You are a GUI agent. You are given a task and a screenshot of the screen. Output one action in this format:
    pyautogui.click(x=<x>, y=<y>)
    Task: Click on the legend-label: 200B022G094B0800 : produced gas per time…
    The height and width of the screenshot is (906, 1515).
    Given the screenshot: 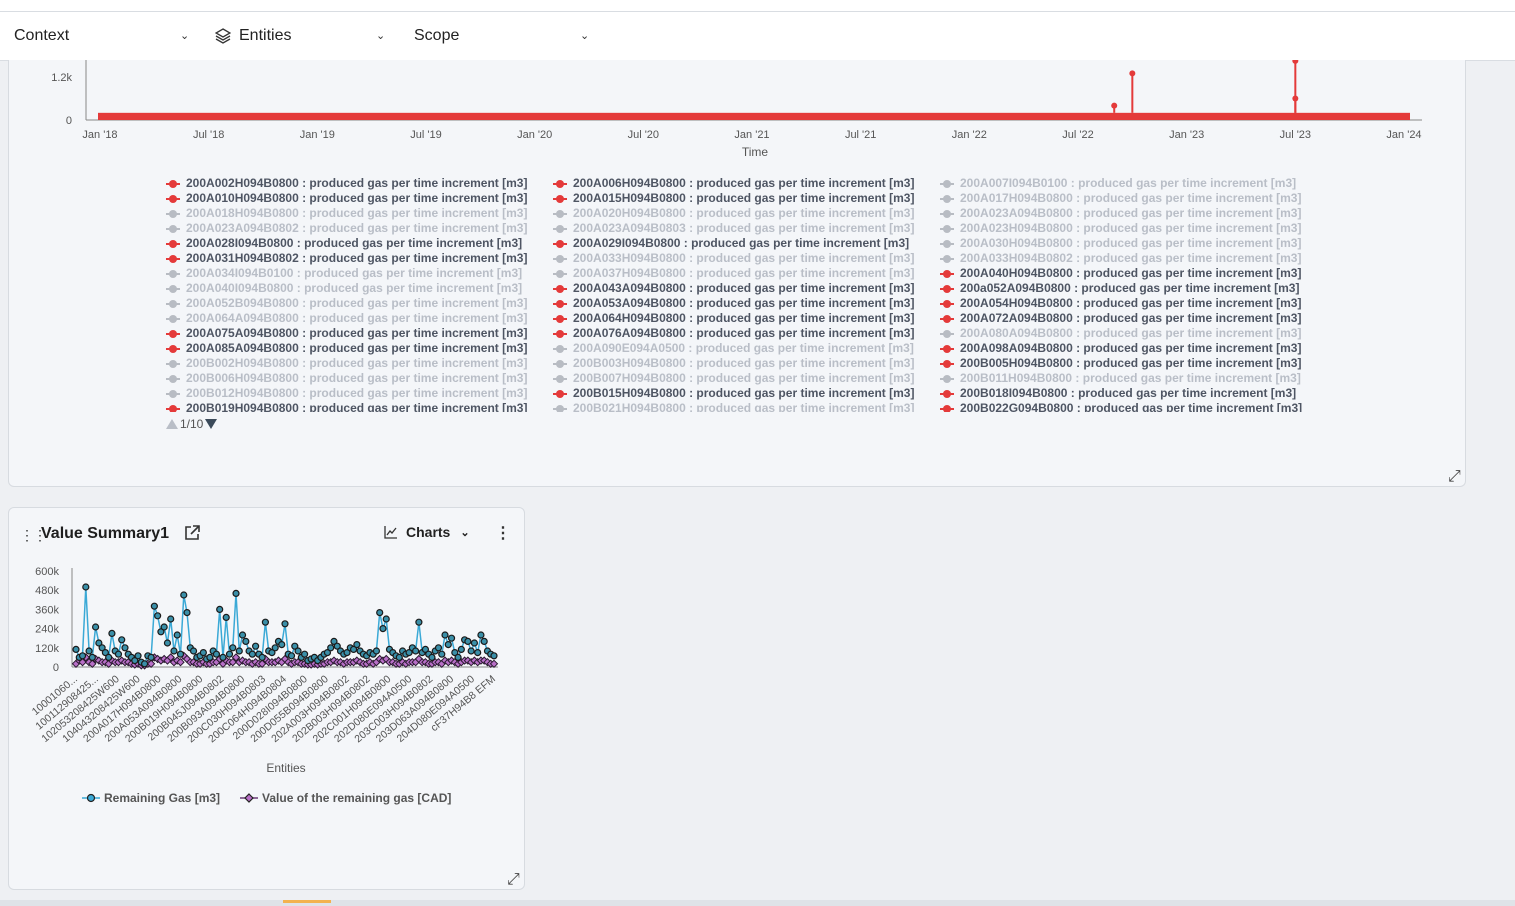 What is the action you would take?
    pyautogui.click(x=1131, y=406)
    